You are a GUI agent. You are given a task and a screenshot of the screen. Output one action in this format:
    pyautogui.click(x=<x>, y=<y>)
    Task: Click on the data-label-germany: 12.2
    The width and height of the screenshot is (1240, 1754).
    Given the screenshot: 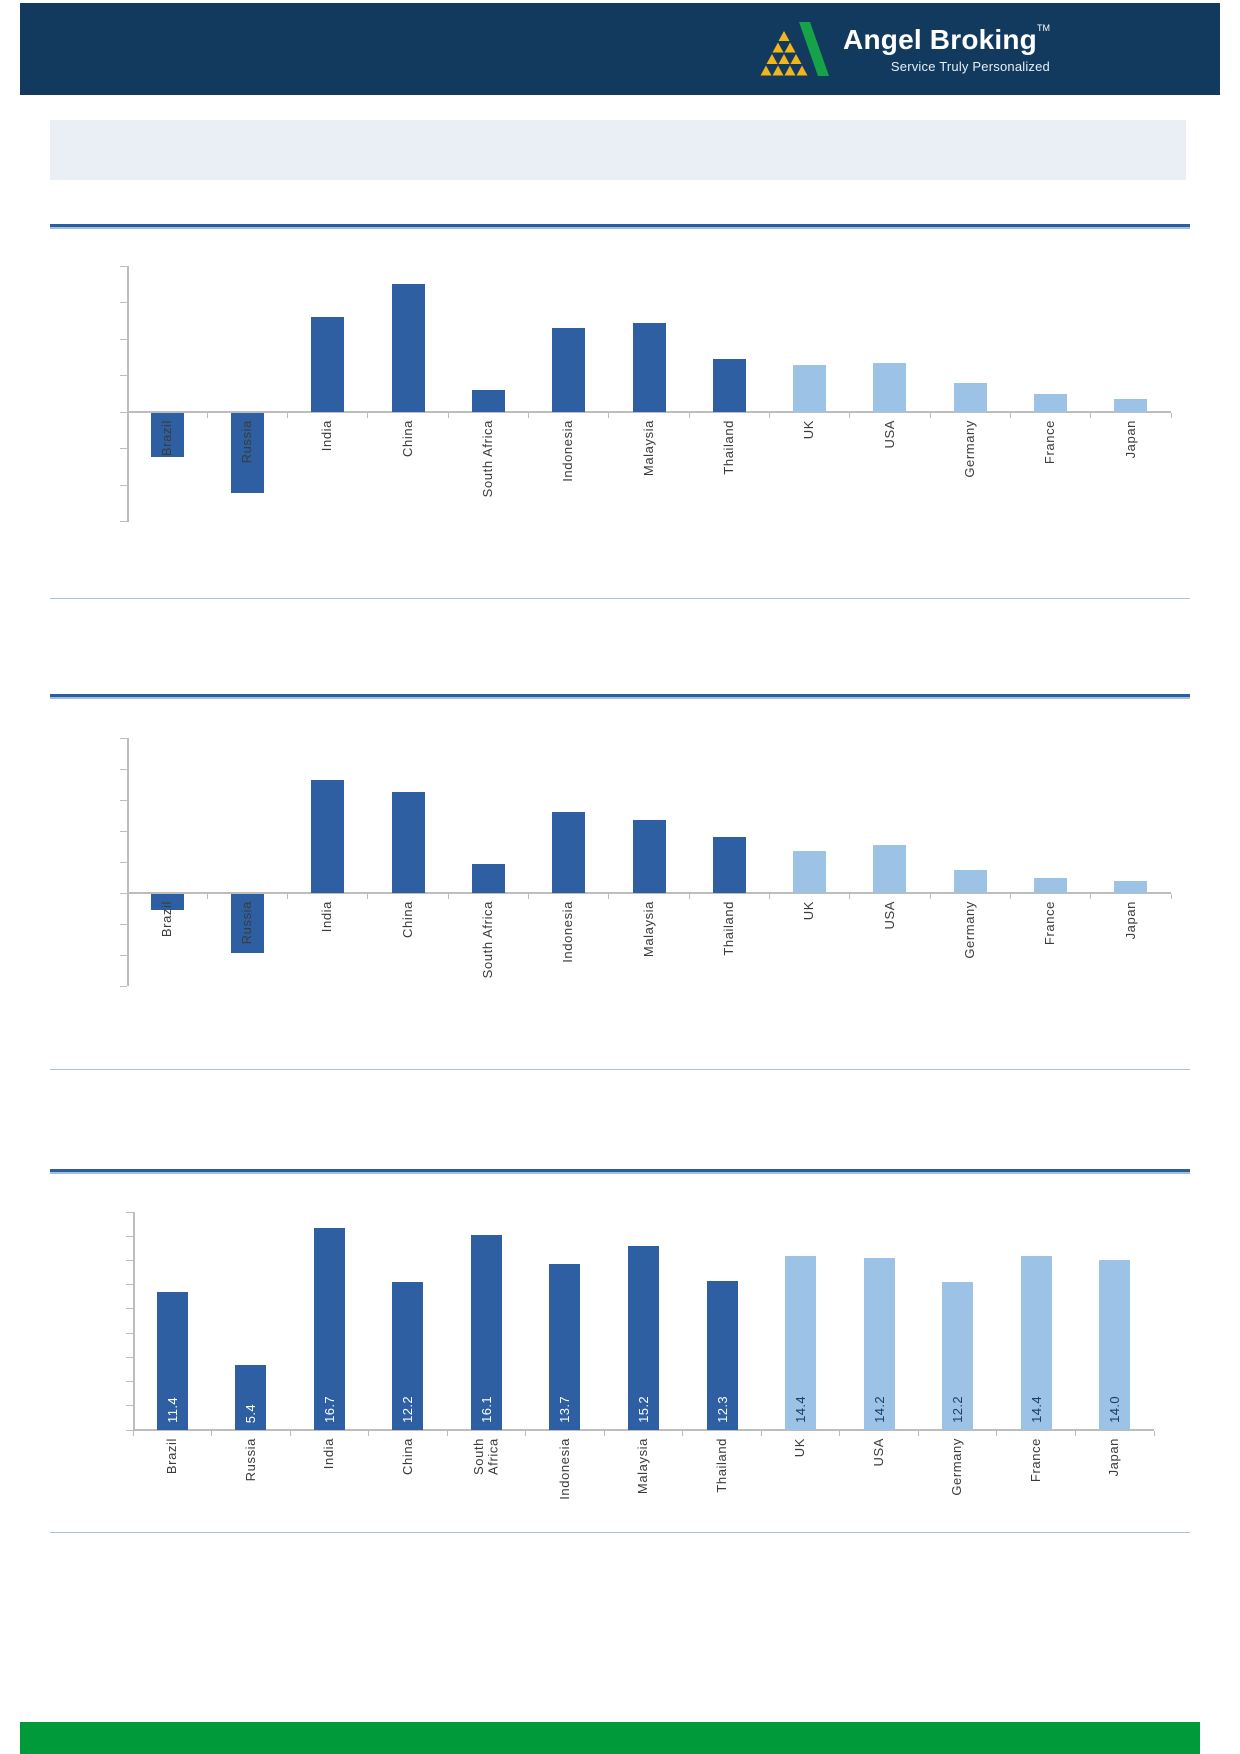 What is the action you would take?
    pyautogui.click(x=958, y=1409)
    